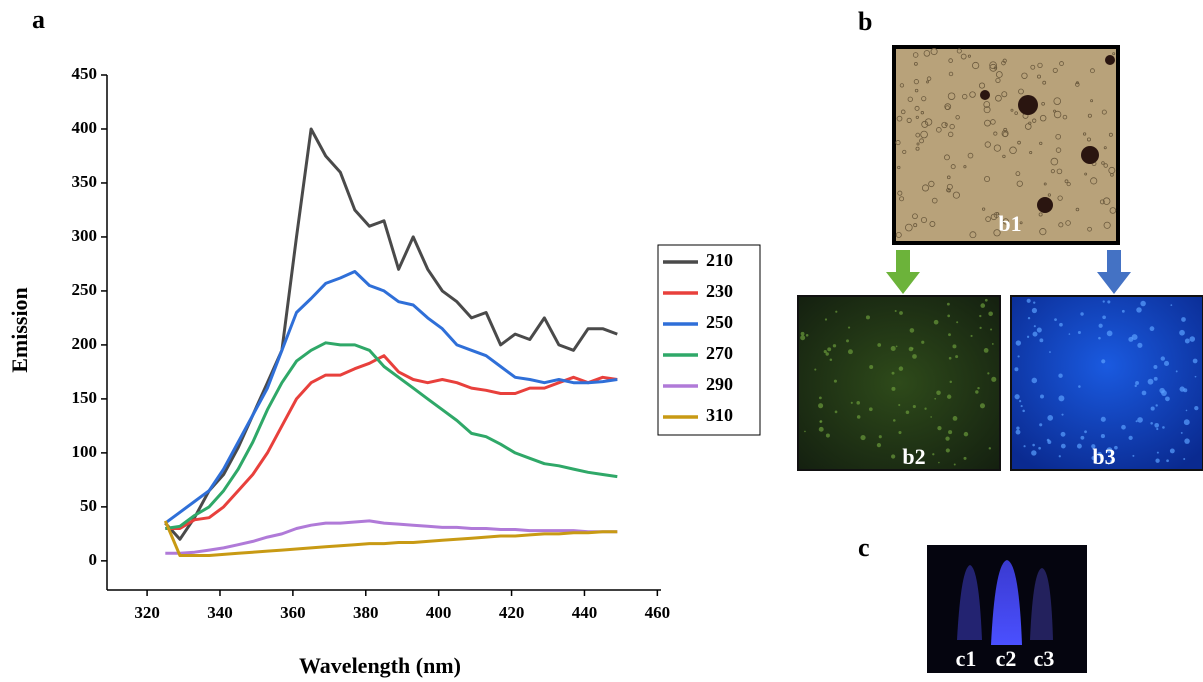 The height and width of the screenshot is (682, 1203). What do you see at coordinates (85, 235) in the screenshot?
I see `y-tick-label: 300` at bounding box center [85, 235].